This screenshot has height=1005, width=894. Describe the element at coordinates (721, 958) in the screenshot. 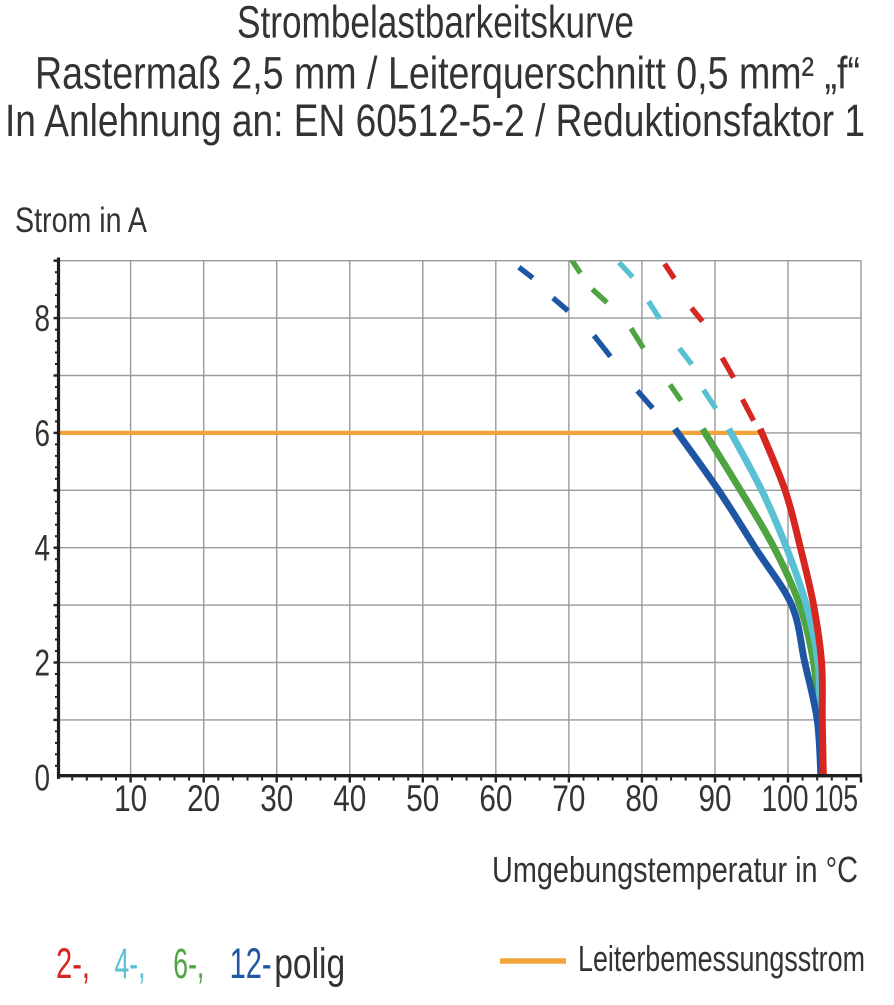

I see `svg-text: Leiterbemessungsstrom` at that location.